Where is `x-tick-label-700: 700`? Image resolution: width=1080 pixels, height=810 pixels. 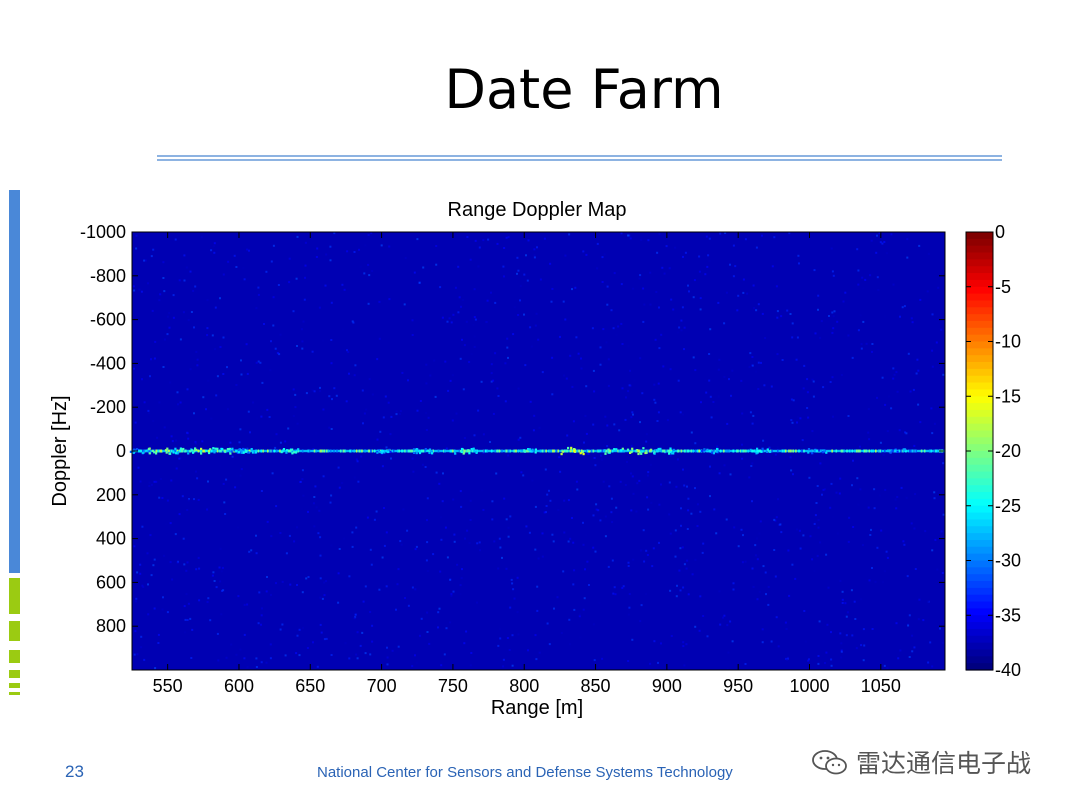 x-tick-label-700: 700 is located at coordinates (382, 686).